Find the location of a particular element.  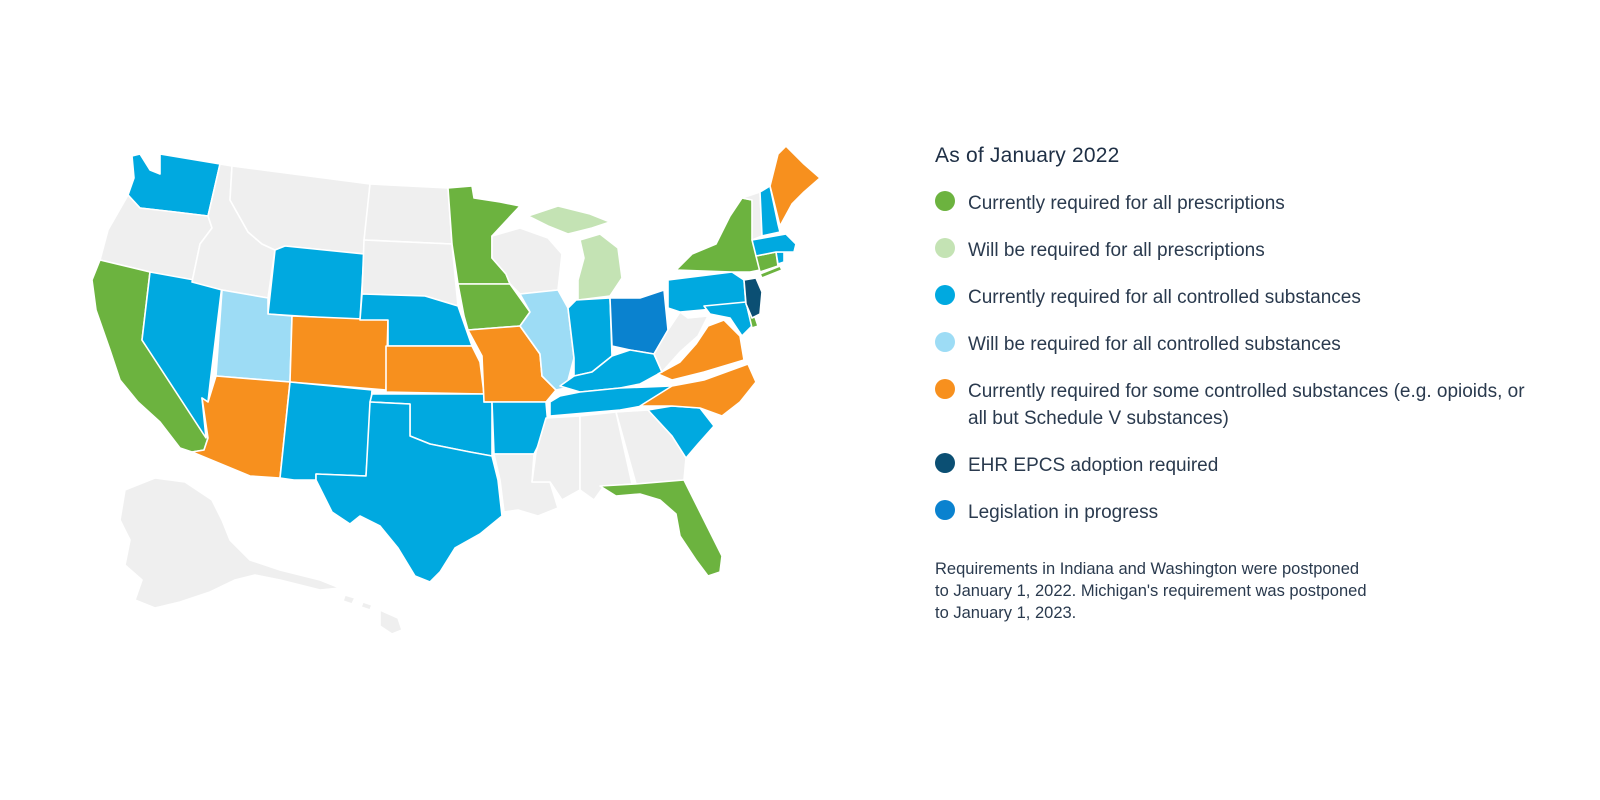

state-WA is located at coordinates (174, 185).